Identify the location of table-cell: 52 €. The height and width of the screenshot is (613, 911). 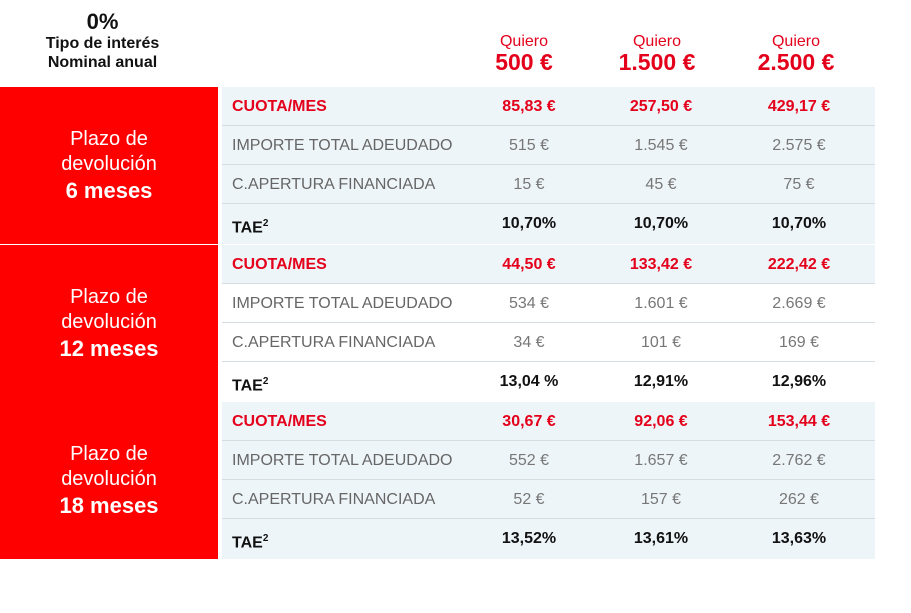
(529, 499).